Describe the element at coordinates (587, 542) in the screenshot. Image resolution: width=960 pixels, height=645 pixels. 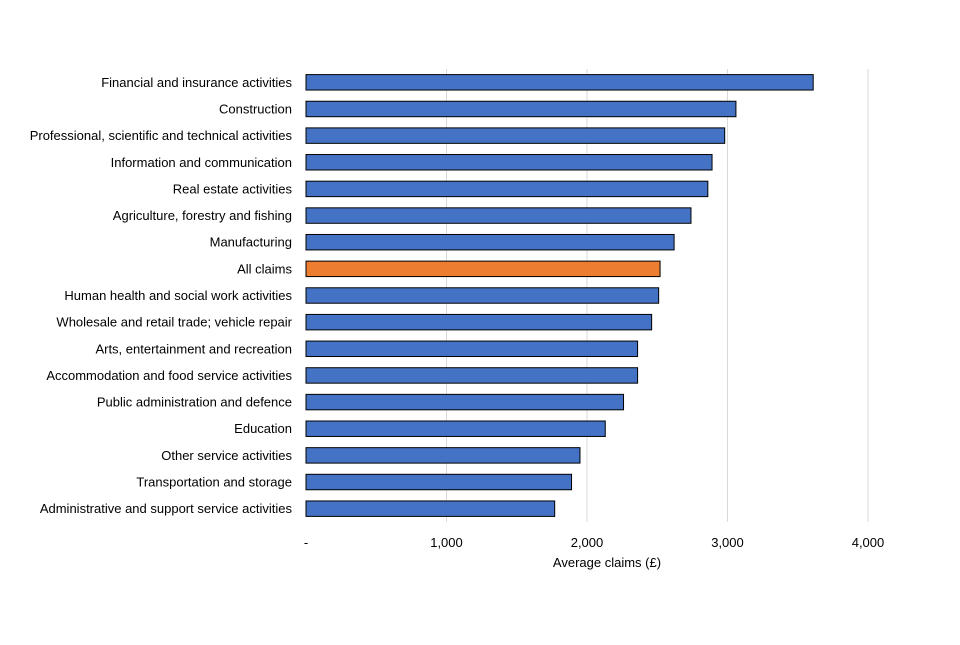
I see `x-tick-label: 2,000` at that location.